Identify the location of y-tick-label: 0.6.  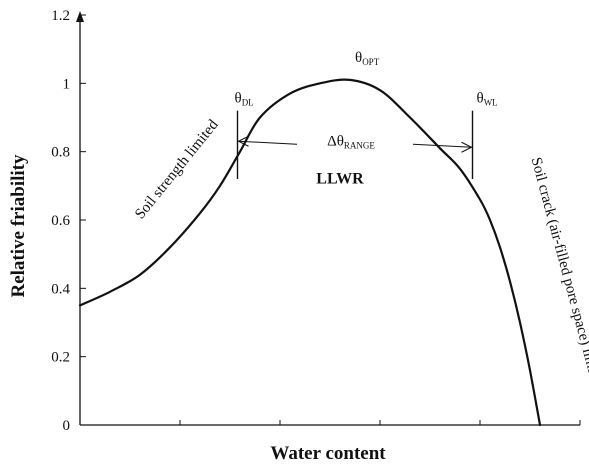
(60, 221).